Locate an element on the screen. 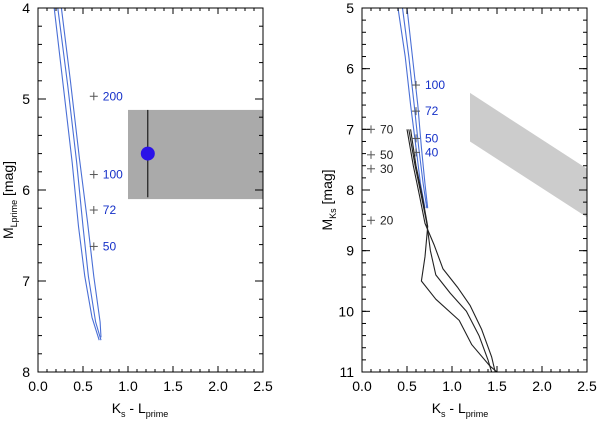 This screenshot has height=426, width=600. right-isochrone-b-line is located at coordinates (411, 108).